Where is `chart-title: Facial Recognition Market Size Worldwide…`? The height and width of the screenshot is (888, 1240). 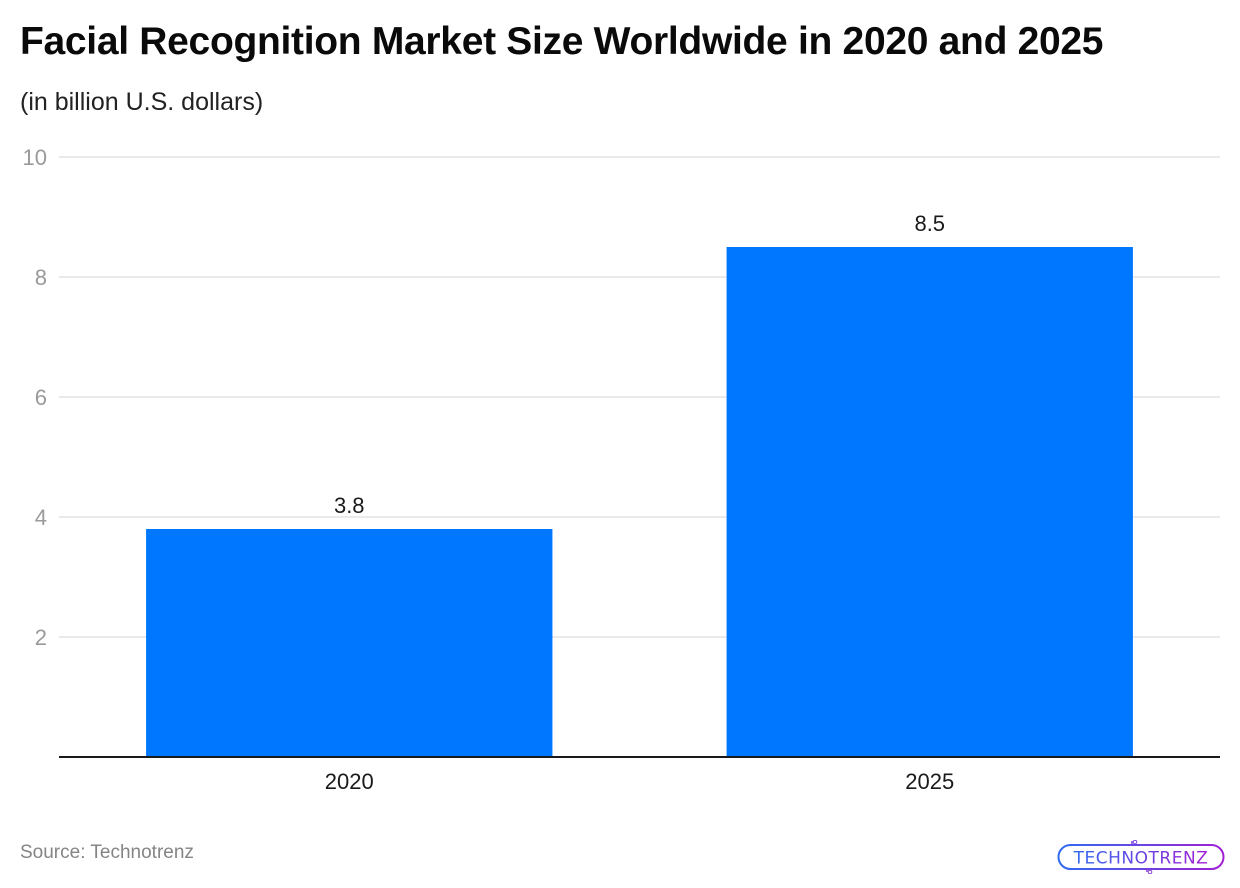 chart-title: Facial Recognition Market Size Worldwide… is located at coordinates (562, 41).